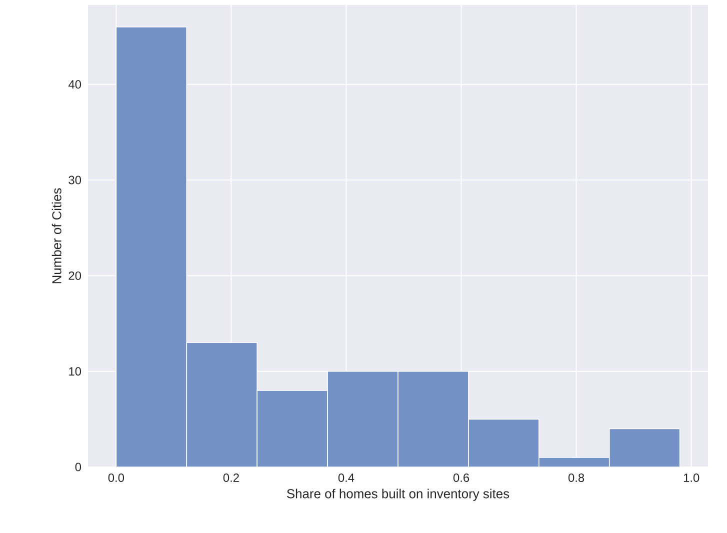 The width and height of the screenshot is (727, 533). I want to click on x-tick-label: 0.6, so click(461, 478).